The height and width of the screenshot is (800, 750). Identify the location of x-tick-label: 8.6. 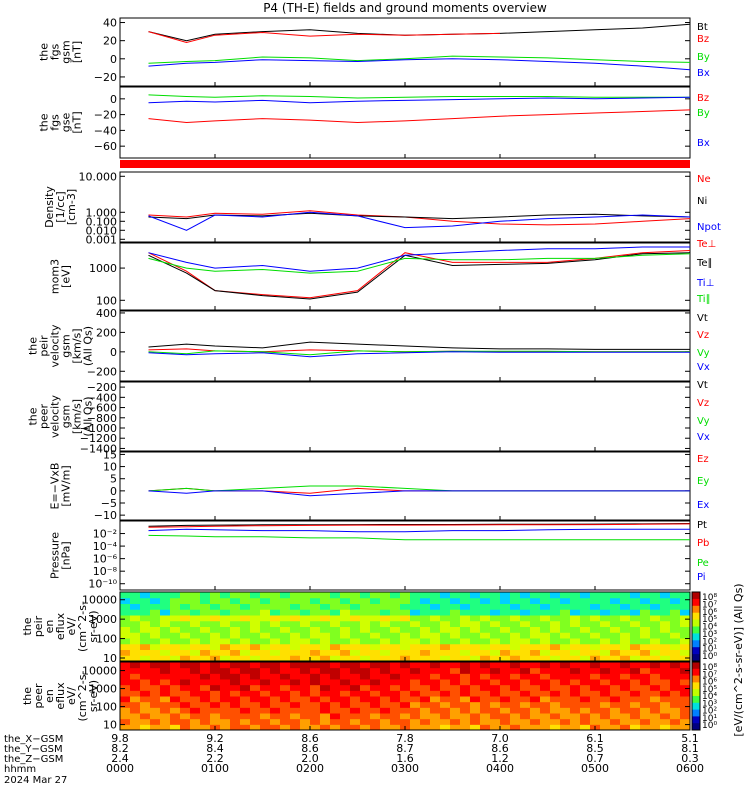
(310, 738).